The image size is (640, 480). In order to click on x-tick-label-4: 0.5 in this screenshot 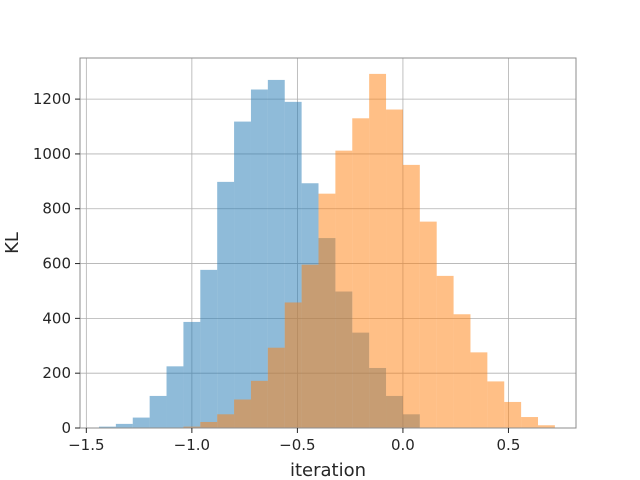, I will do `click(509, 445)`.